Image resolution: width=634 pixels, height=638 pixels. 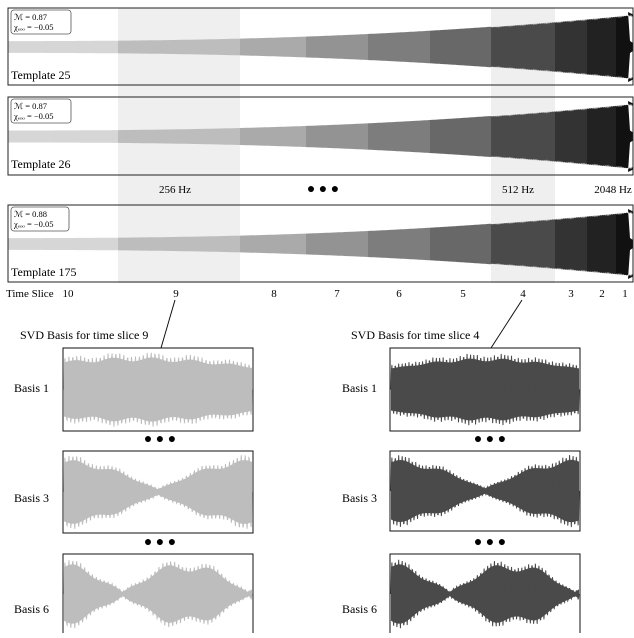 What do you see at coordinates (399, 294) in the screenshot?
I see `time-slice-number-6: 6` at bounding box center [399, 294].